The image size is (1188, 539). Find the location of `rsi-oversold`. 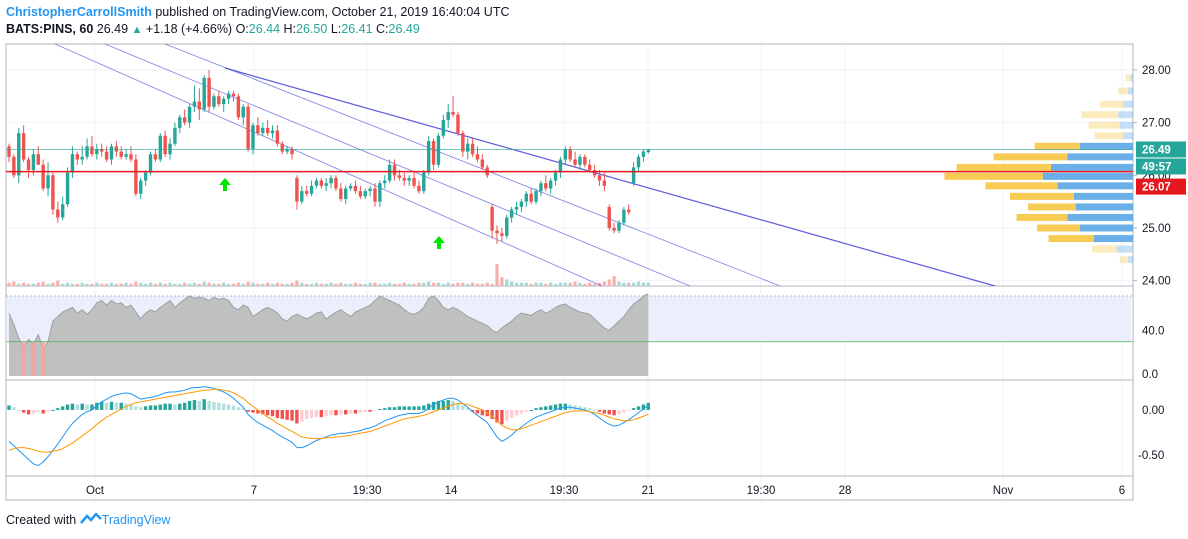

rsi-oversold is located at coordinates (33, 358).